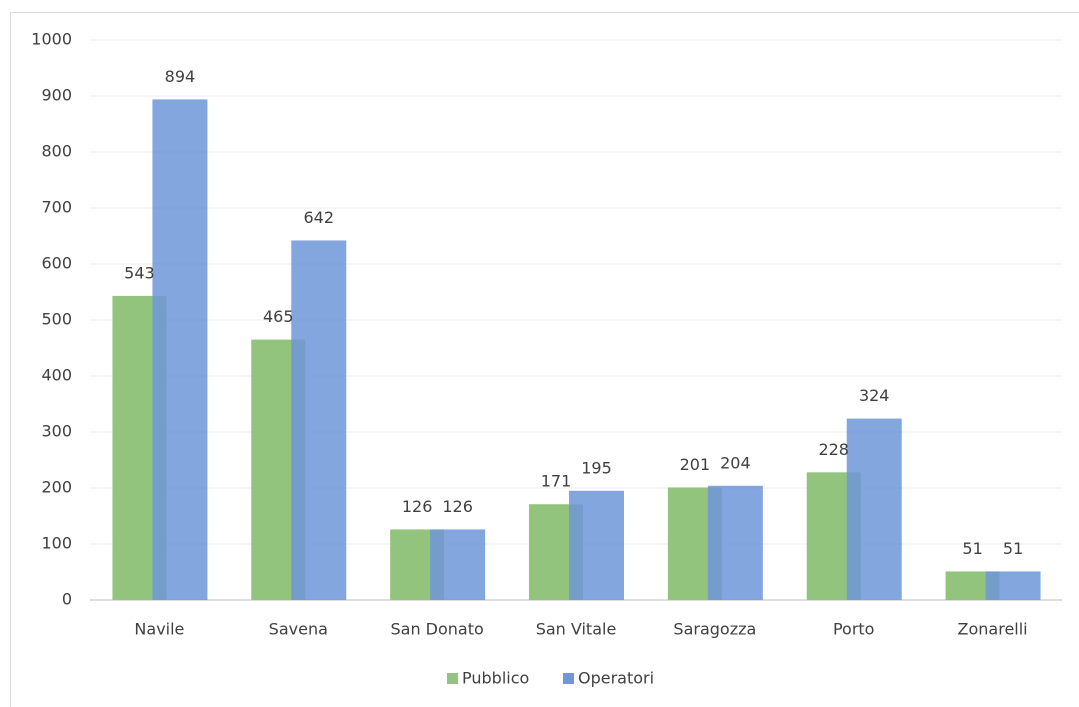 The width and height of the screenshot is (1079, 707). I want to click on y-tick-label: 700, so click(56, 207).